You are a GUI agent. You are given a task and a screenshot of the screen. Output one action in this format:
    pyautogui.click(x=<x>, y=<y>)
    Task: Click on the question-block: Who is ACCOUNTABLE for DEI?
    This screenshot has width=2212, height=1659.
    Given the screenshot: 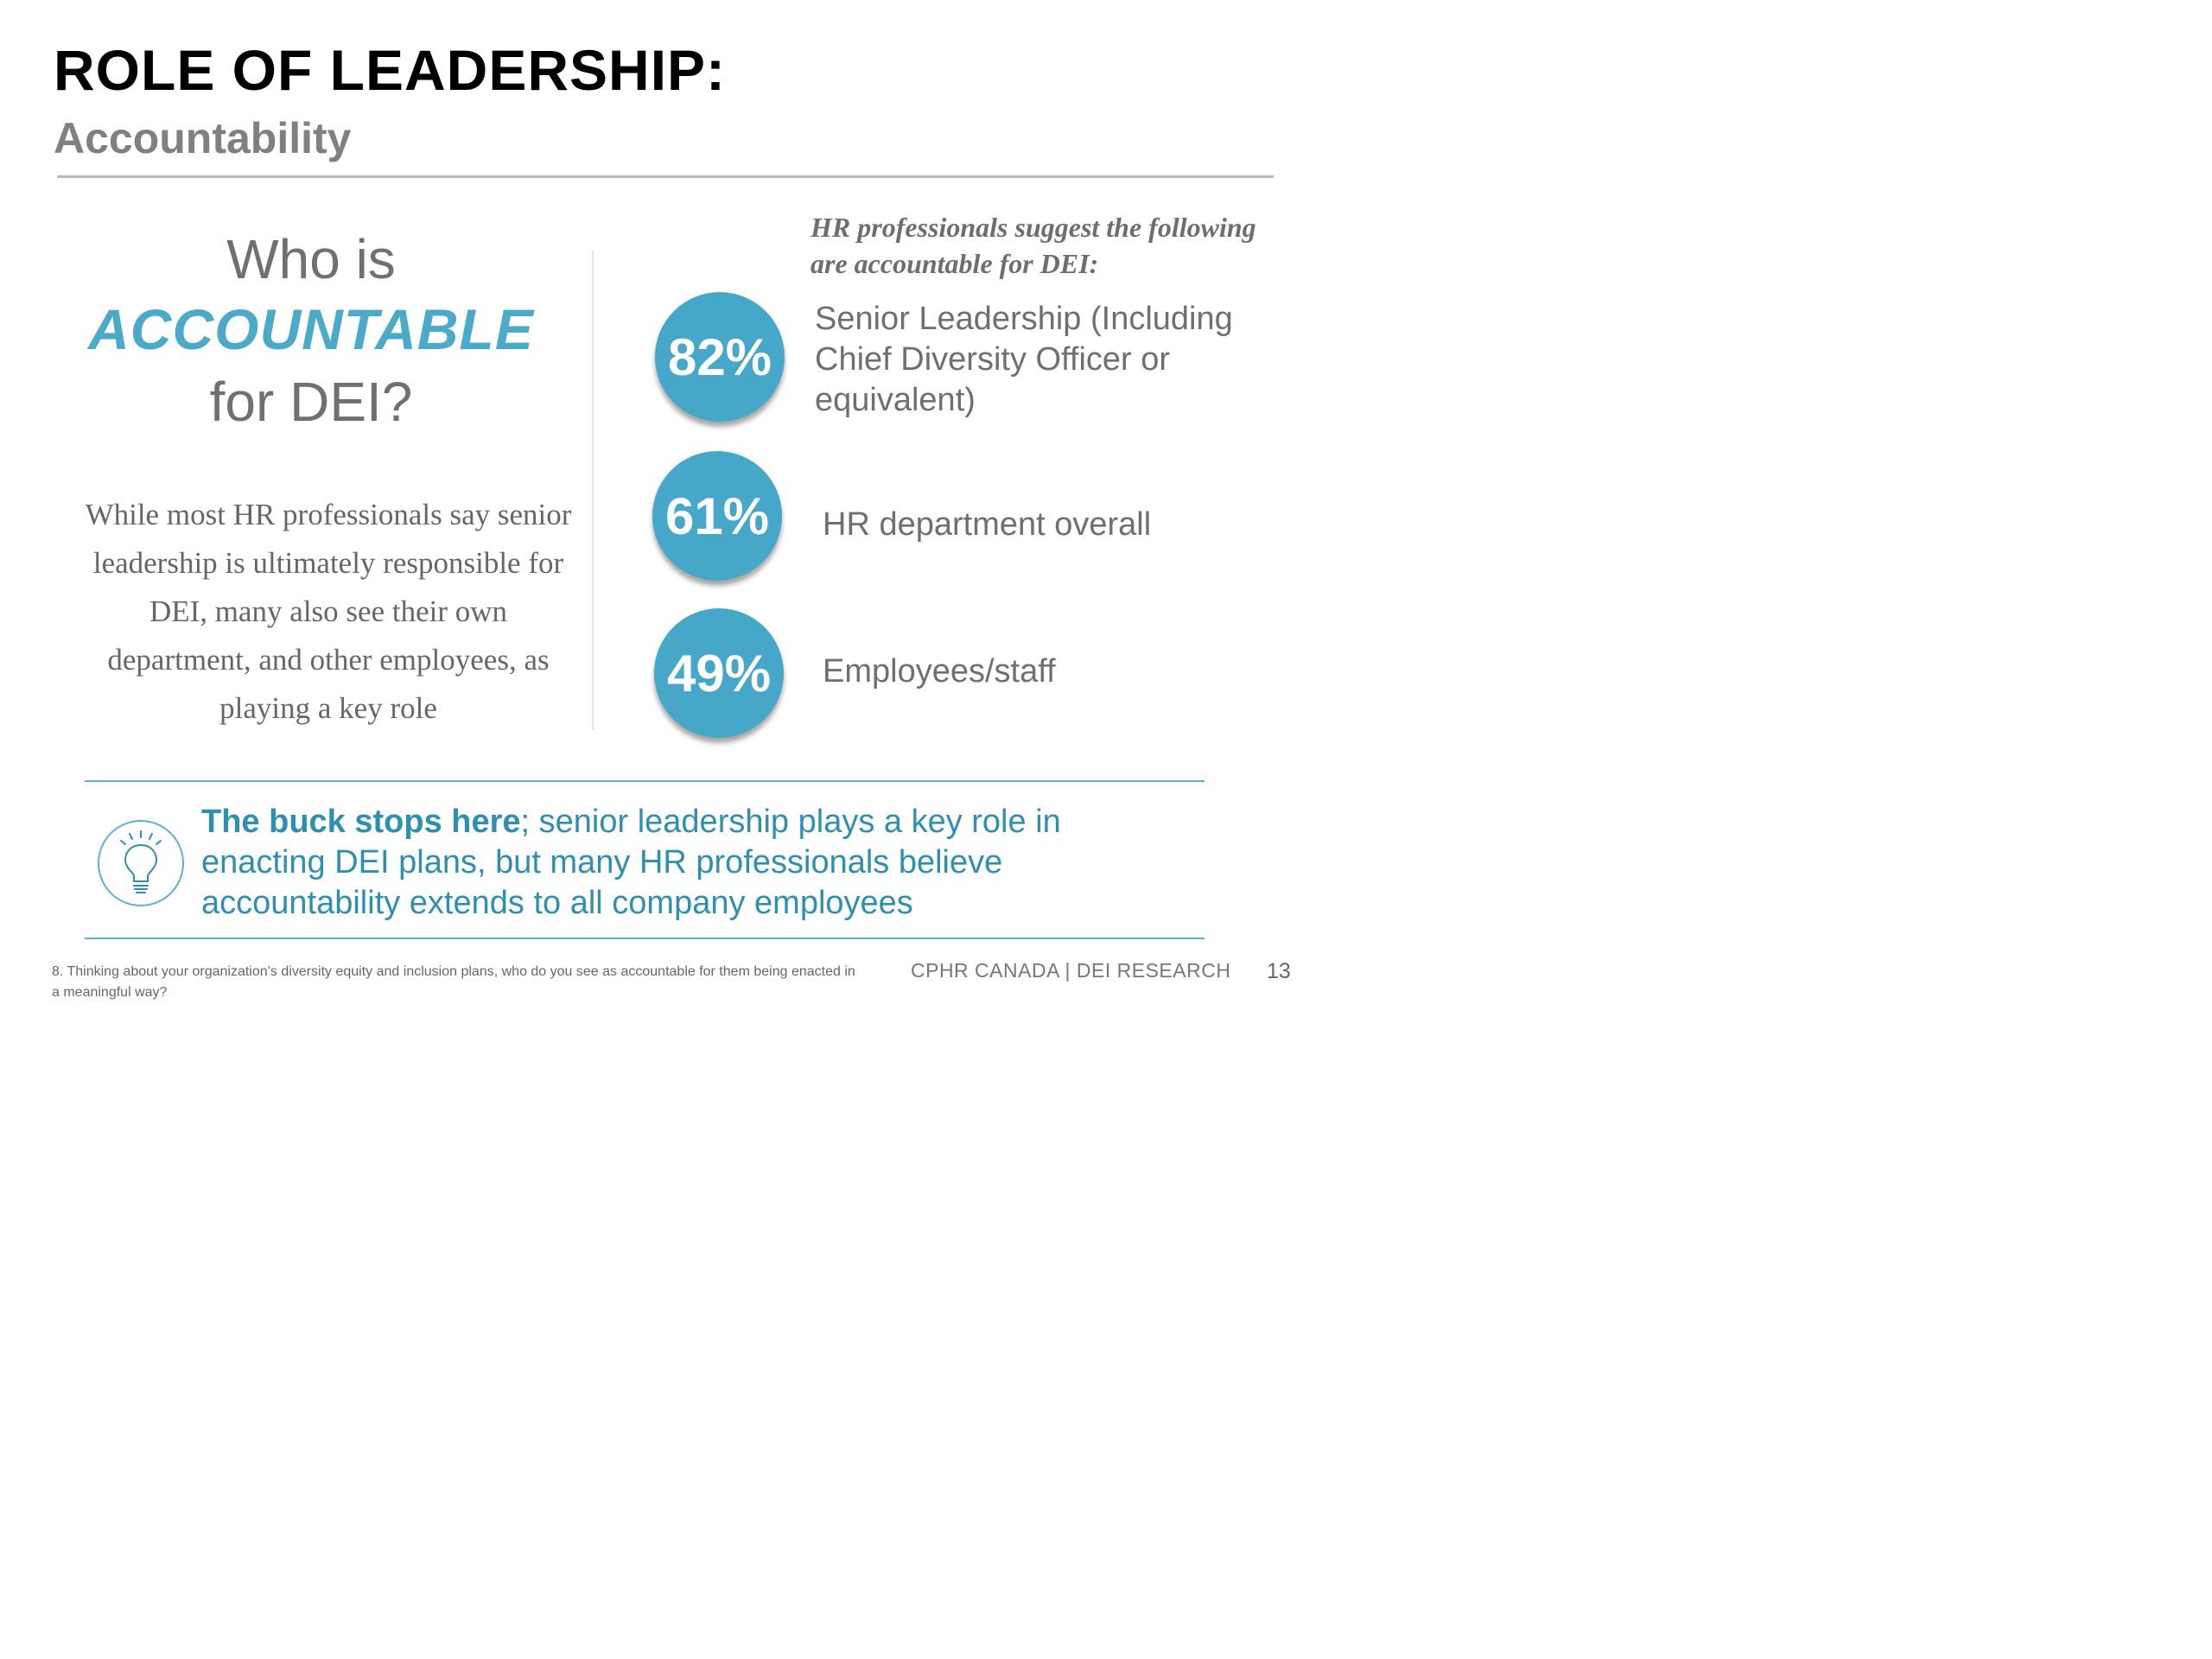 What is the action you would take?
    pyautogui.click(x=311, y=331)
    